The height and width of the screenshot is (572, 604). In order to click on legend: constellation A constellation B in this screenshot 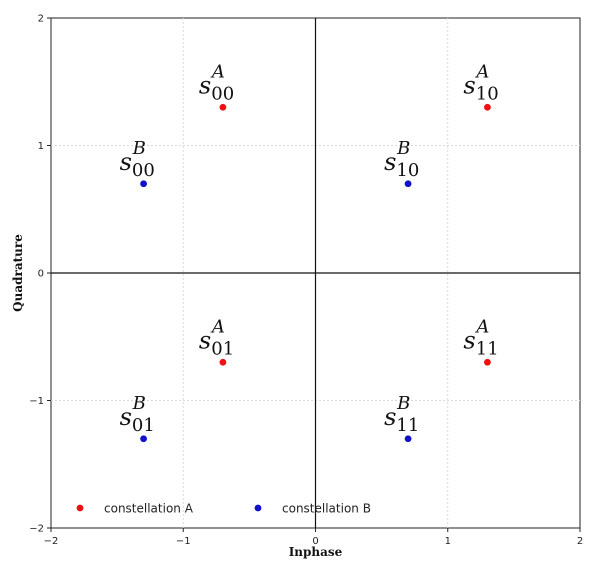, I will do `click(223, 509)`.